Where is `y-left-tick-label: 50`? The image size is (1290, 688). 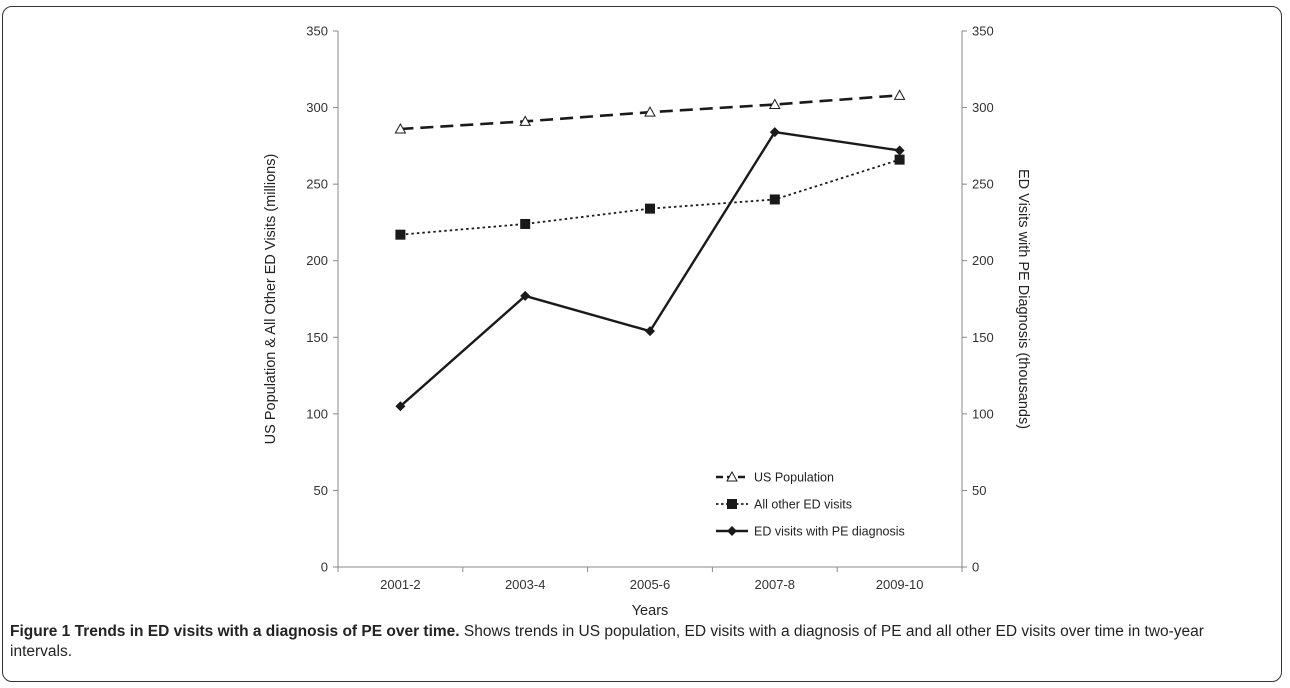 y-left-tick-label: 50 is located at coordinates (321, 490).